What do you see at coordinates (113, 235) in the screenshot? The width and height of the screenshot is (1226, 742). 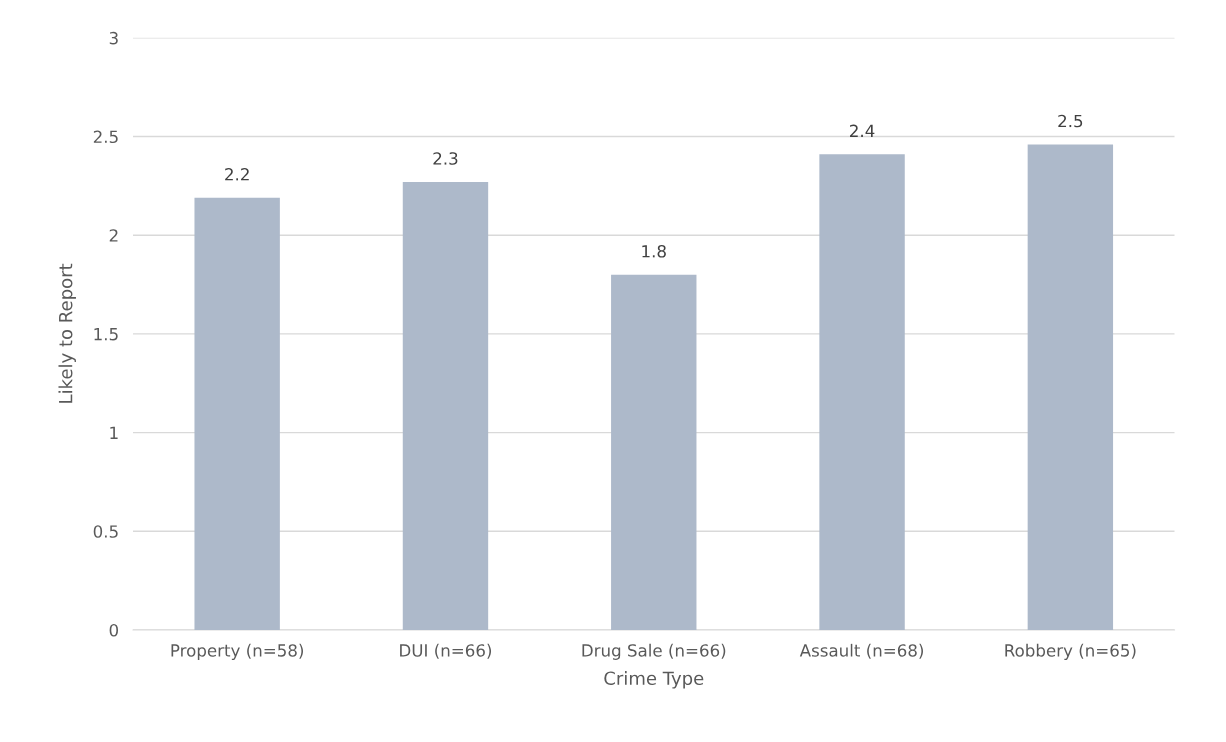 I see `y-tick-label: 2` at bounding box center [113, 235].